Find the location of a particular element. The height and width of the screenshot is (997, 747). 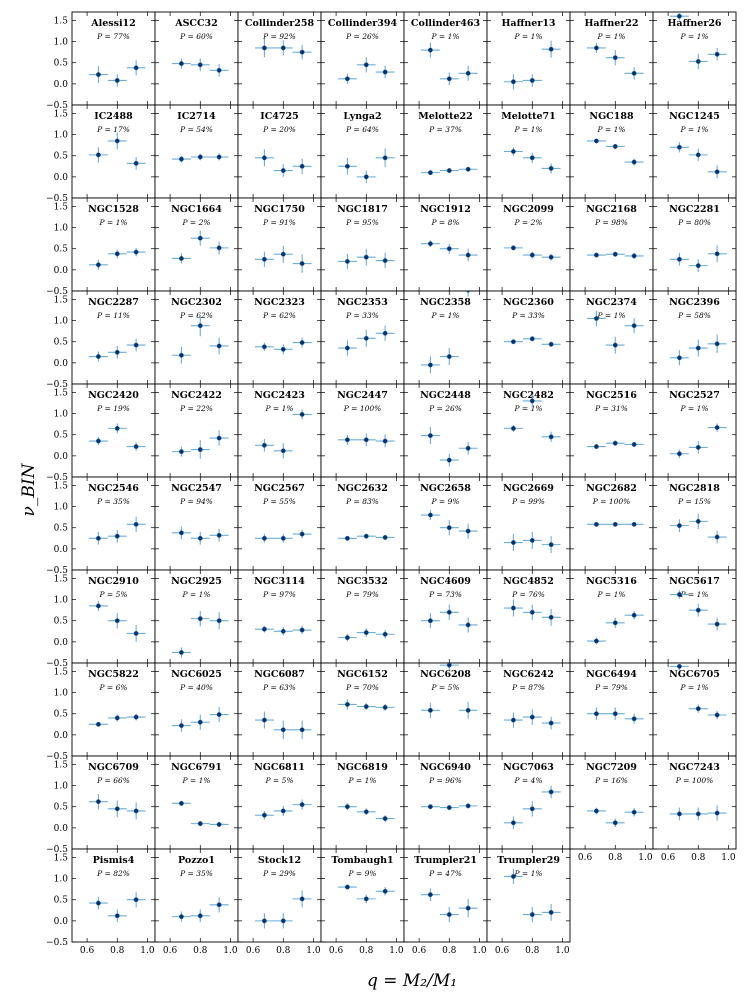

panel-haffner13: Haffner13 P = 1% is located at coordinates (528, 58).